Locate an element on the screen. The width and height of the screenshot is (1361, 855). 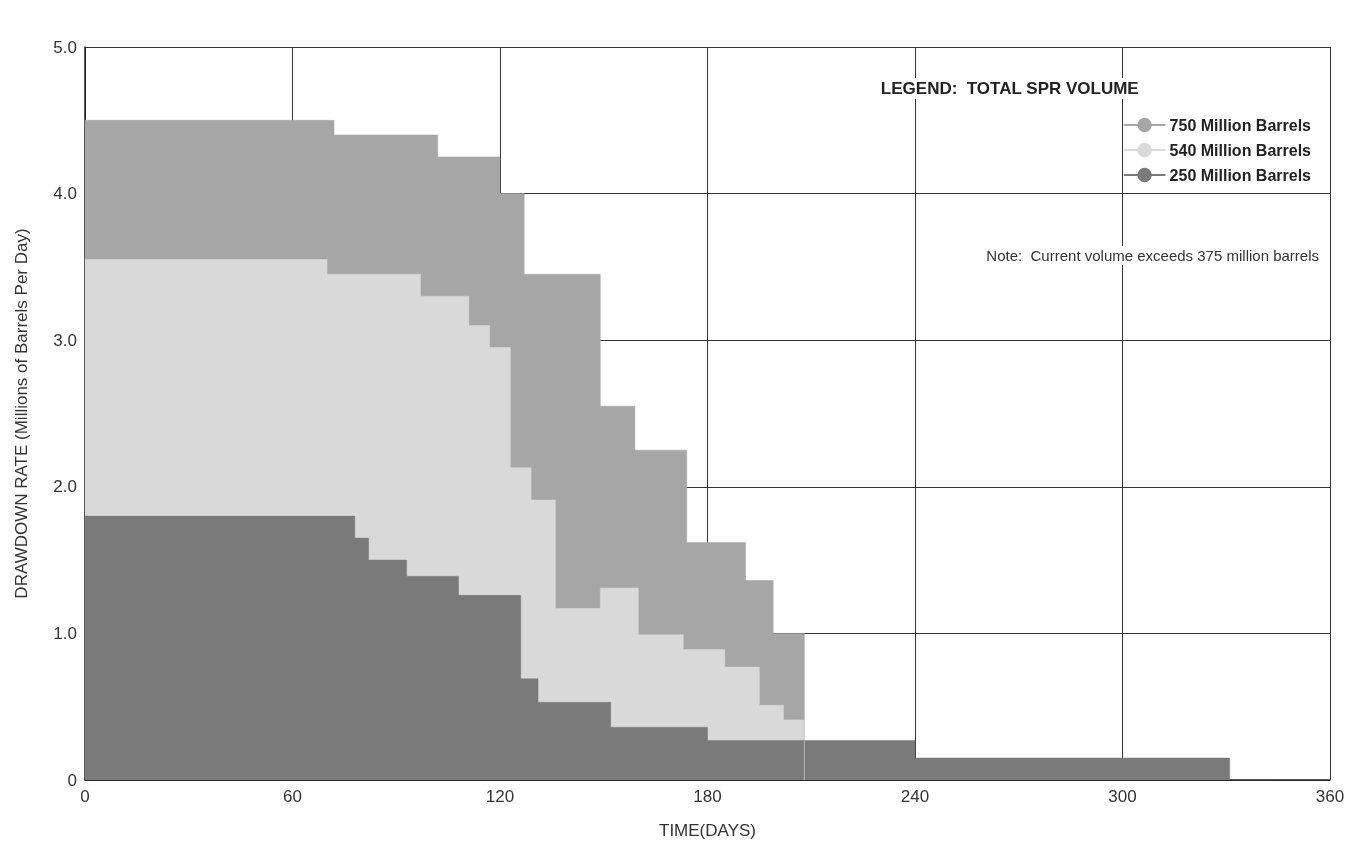
x-tick-label: 60 is located at coordinates (292, 796).